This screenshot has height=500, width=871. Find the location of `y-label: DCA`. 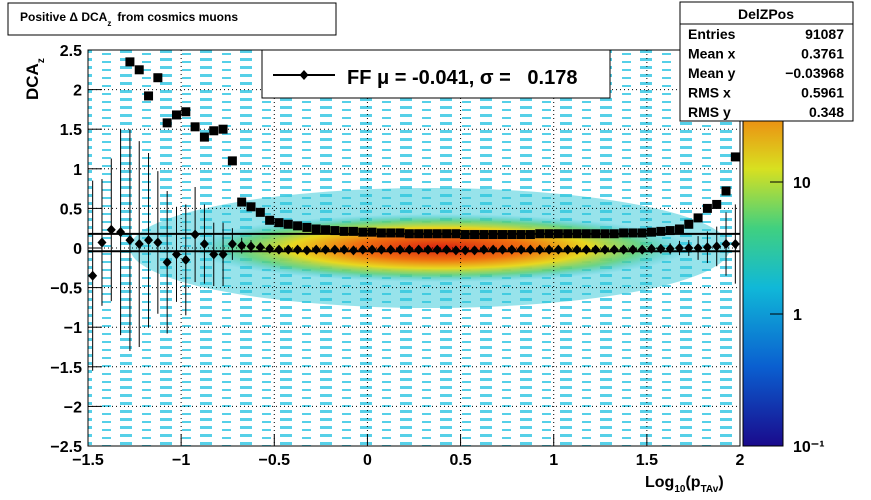

y-label: DCA is located at coordinates (32, 81).